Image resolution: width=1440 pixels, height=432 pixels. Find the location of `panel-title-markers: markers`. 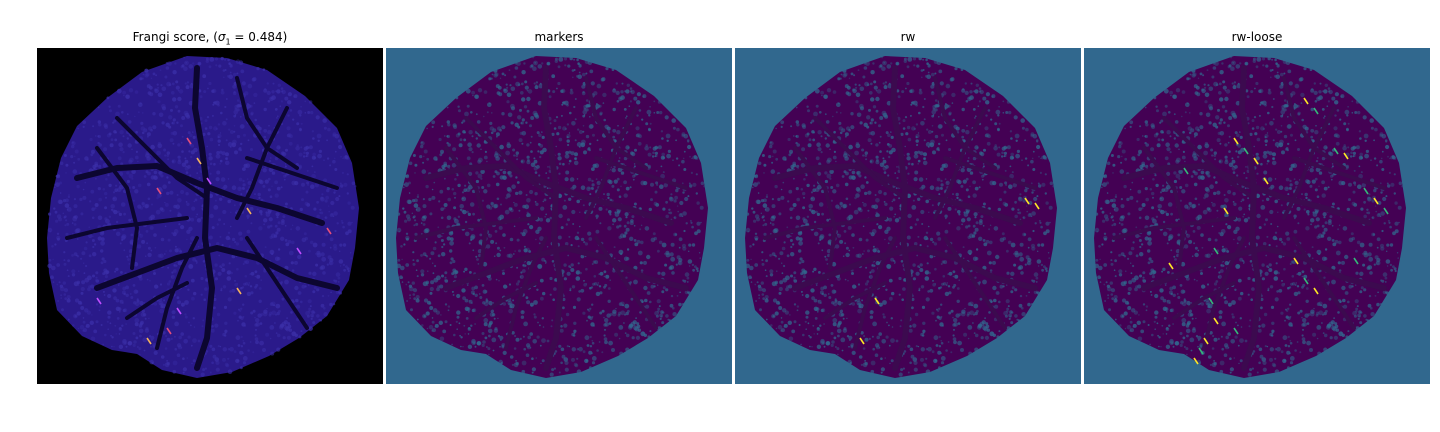

panel-title-markers: markers is located at coordinates (559, 37).